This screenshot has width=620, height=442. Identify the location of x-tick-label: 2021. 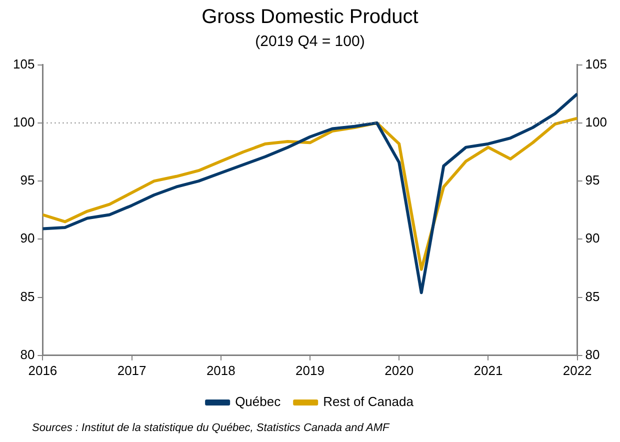
(488, 370).